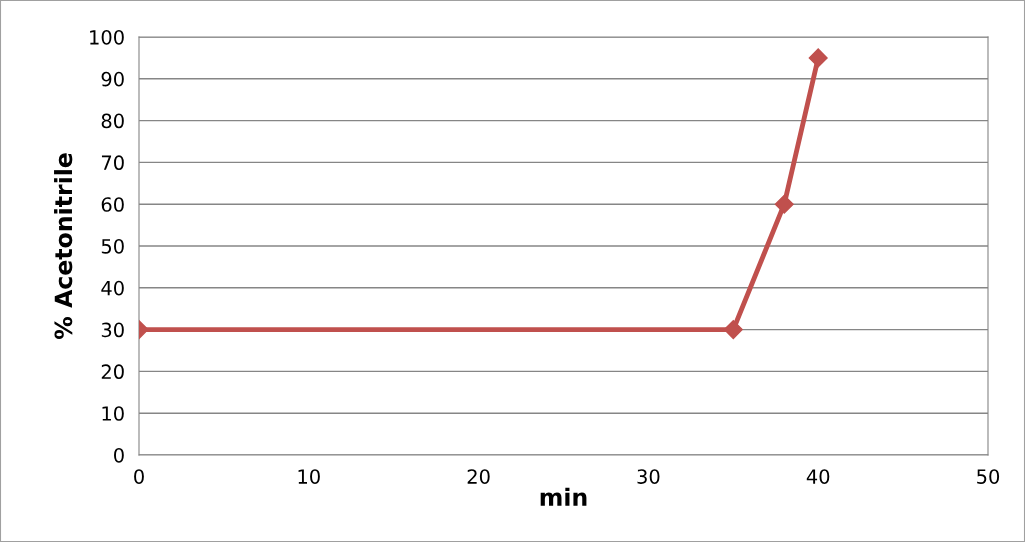 The width and height of the screenshot is (1025, 542). What do you see at coordinates (112, 330) in the screenshot?
I see `y-tick-label: 30` at bounding box center [112, 330].